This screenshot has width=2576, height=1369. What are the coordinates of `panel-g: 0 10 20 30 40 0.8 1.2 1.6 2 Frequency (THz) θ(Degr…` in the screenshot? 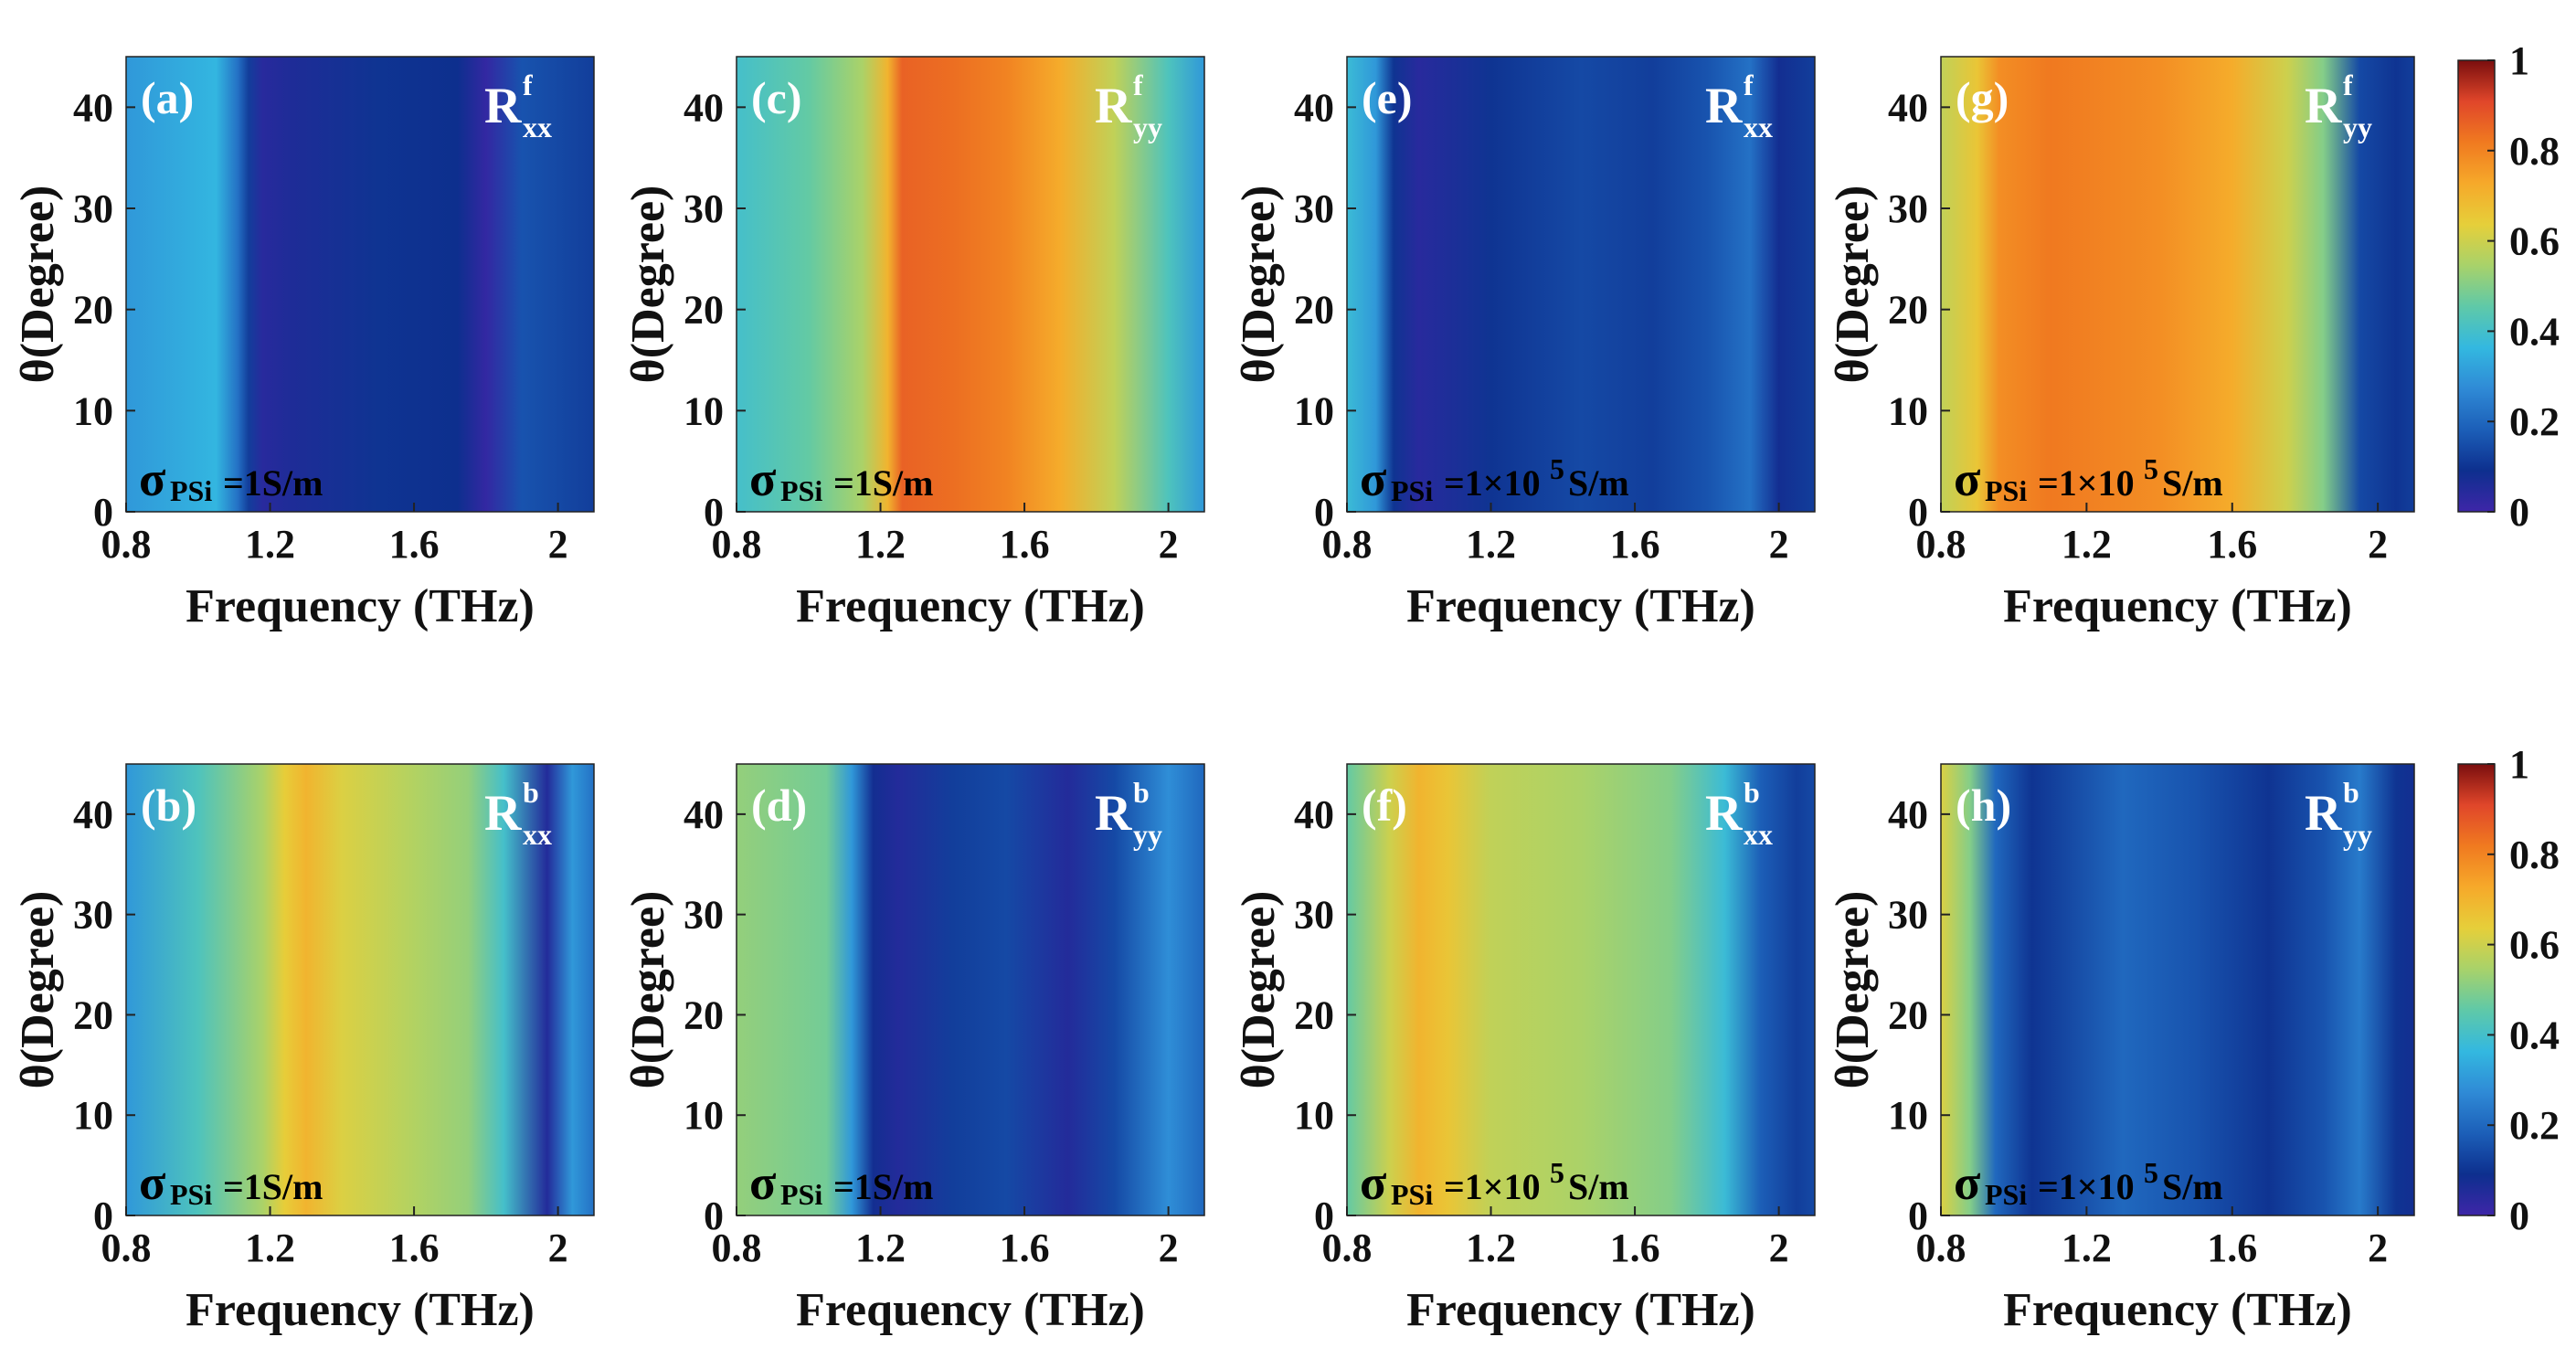 It's located at (2121, 344).